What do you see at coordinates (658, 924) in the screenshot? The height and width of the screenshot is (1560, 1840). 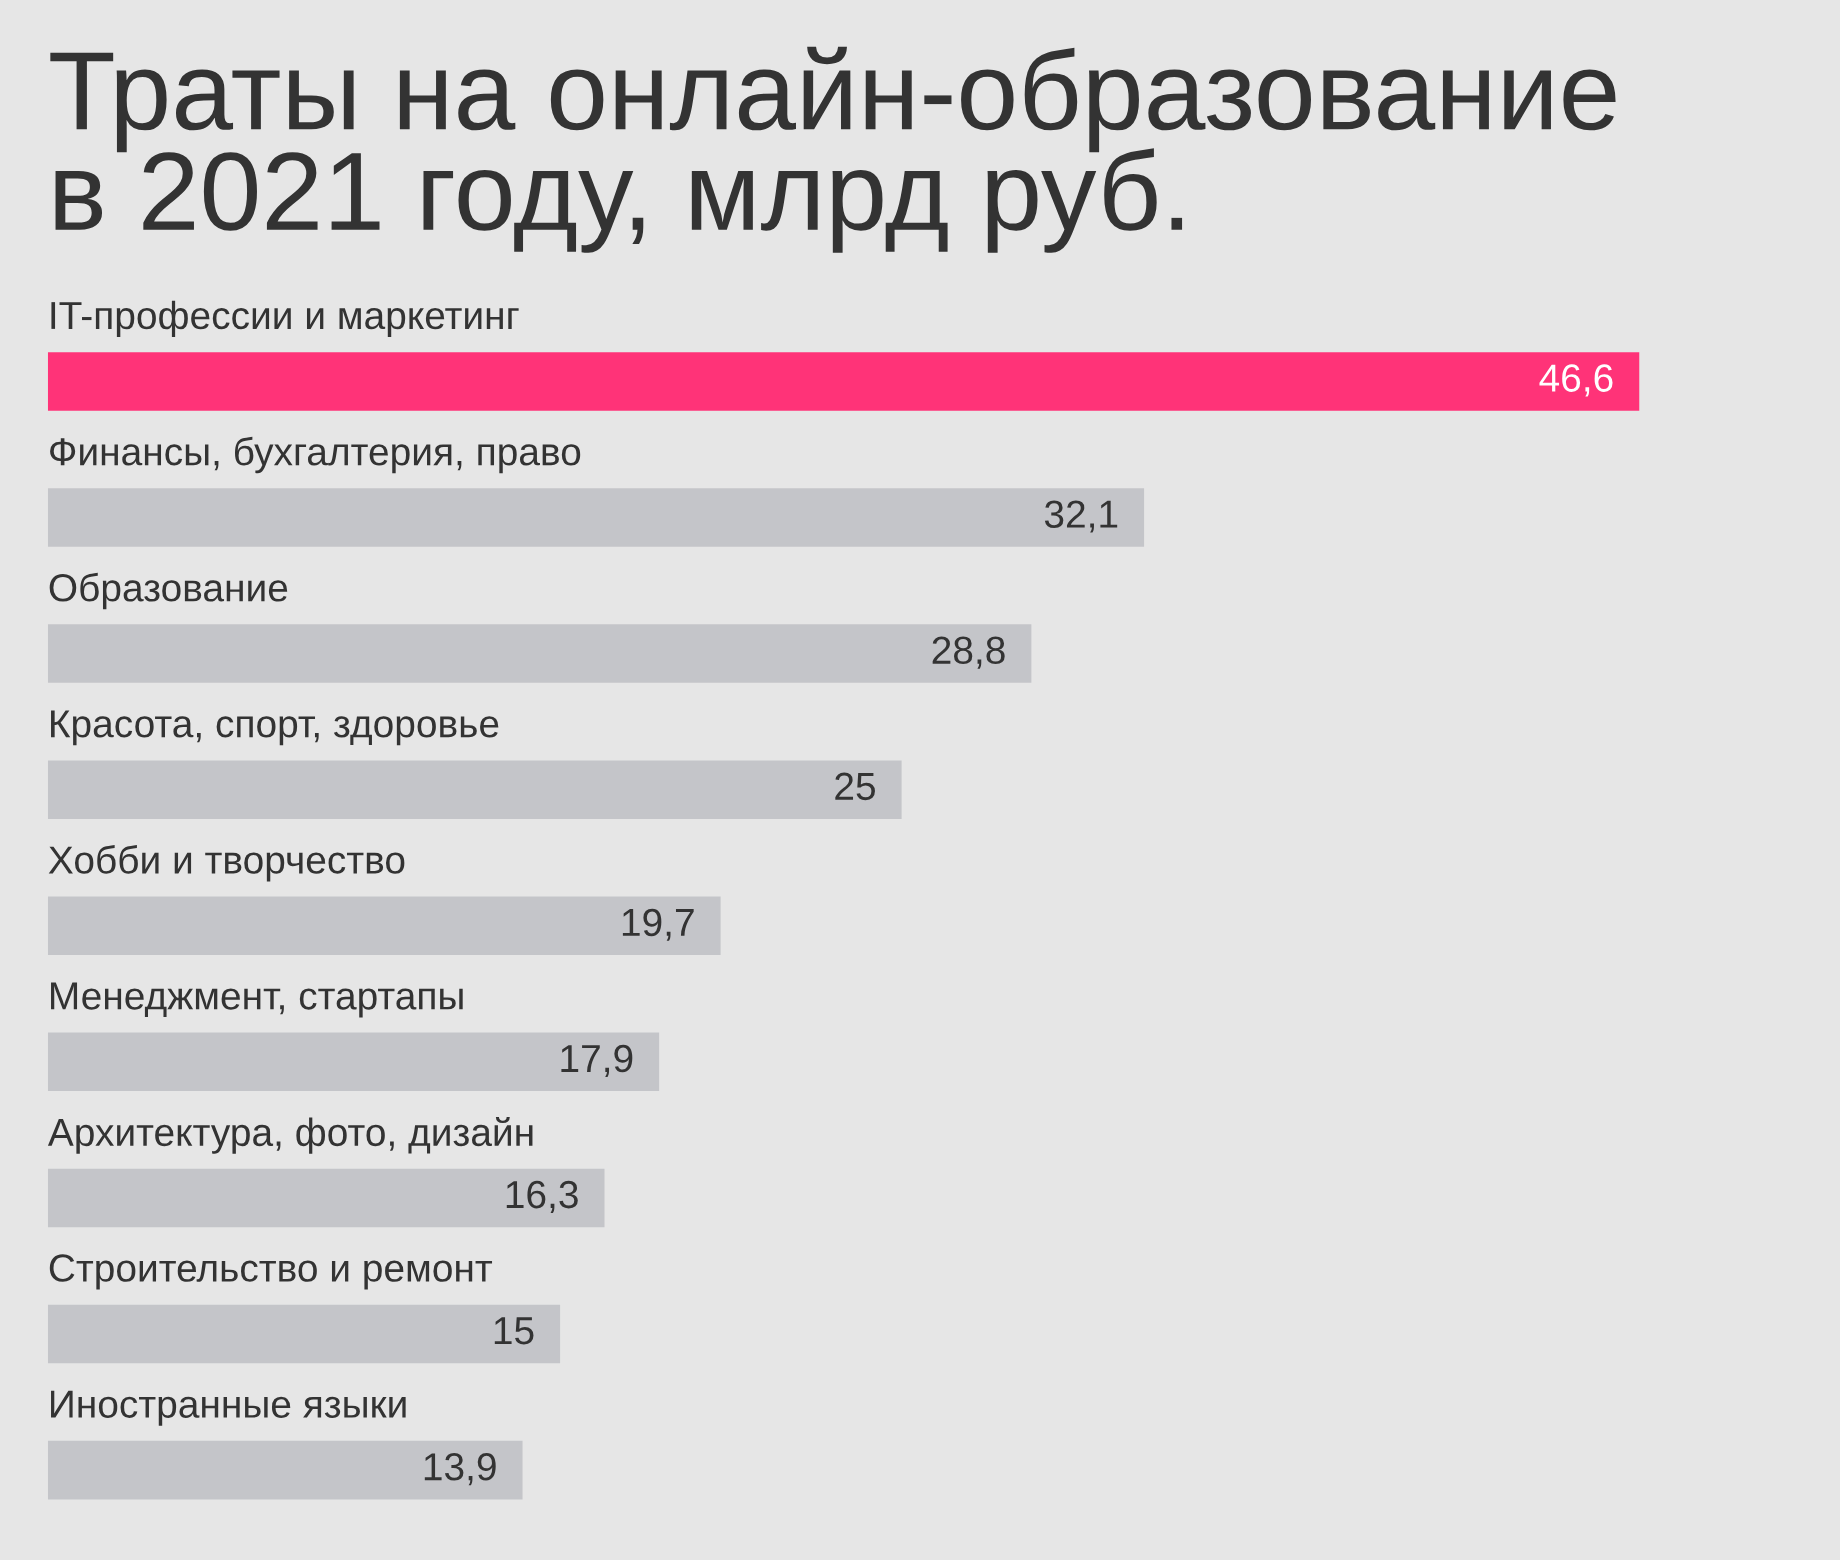 I see `data-label: 19,7` at bounding box center [658, 924].